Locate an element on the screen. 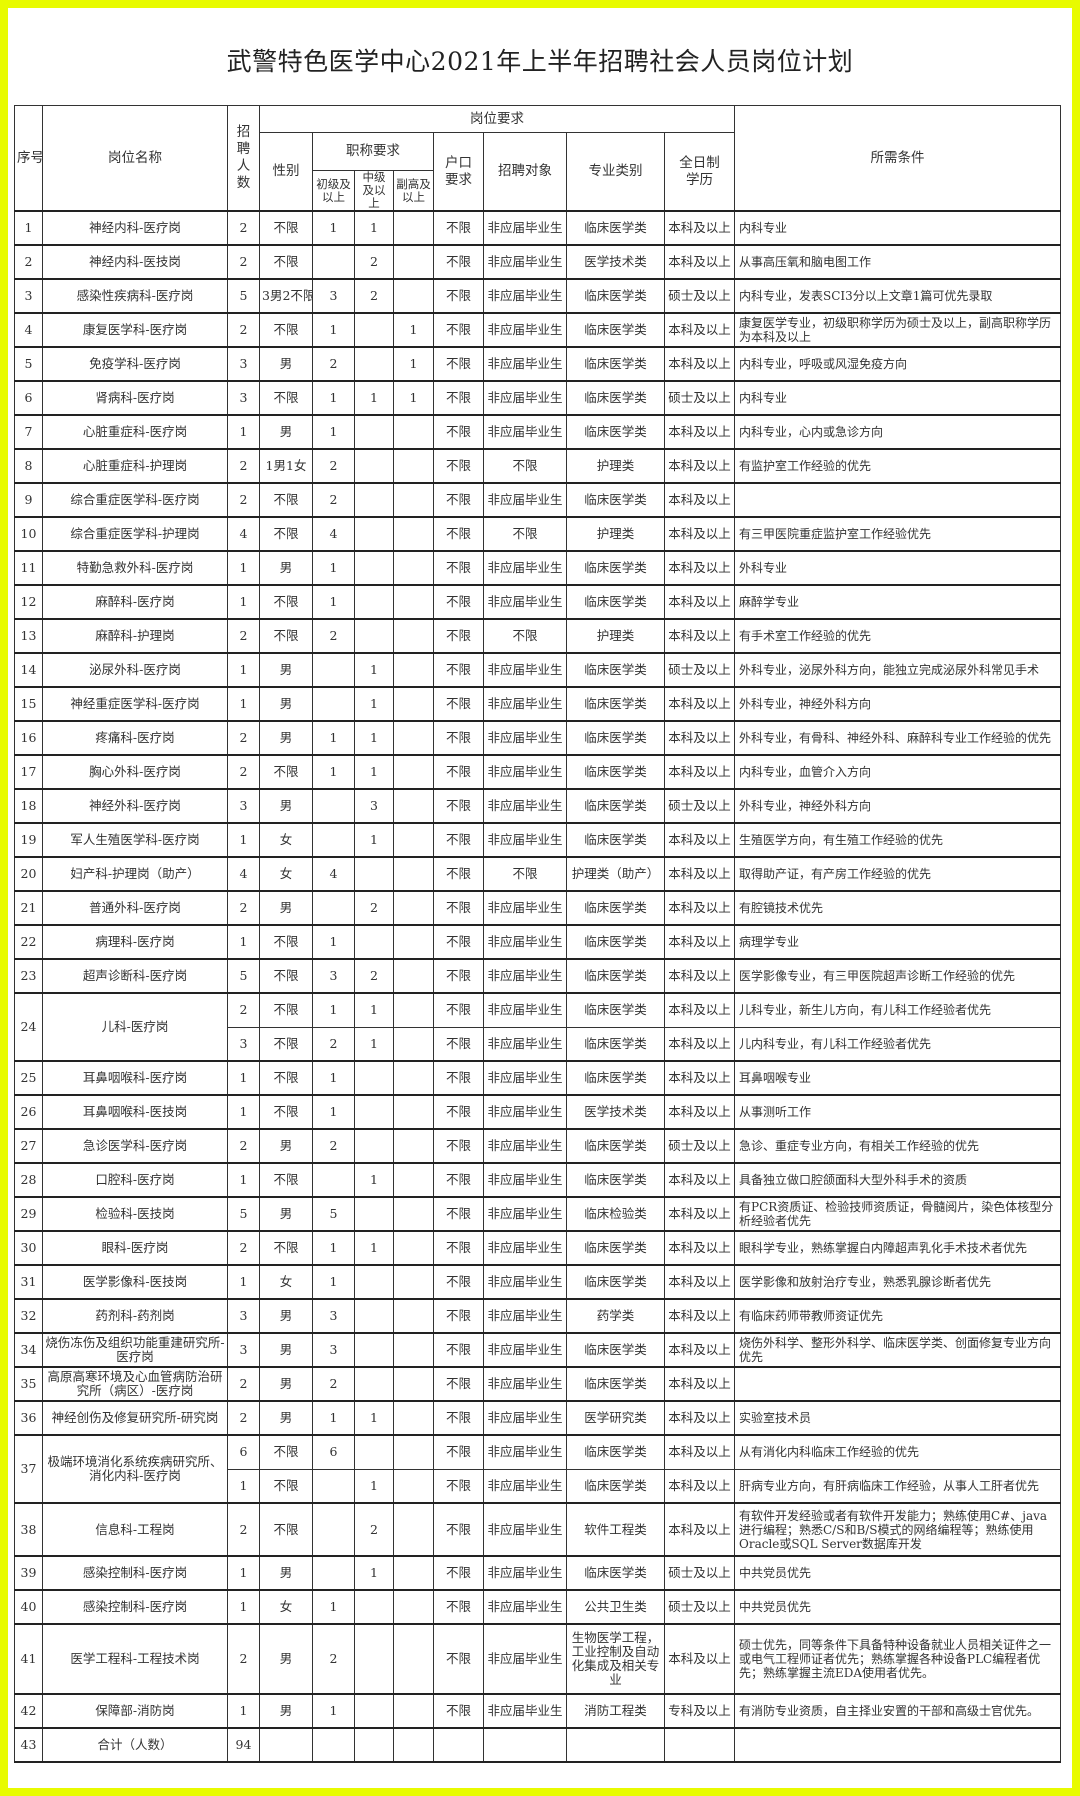  cell-cond: 儿内科专业，有儿科工作经验者优先 is located at coordinates (897, 1044).